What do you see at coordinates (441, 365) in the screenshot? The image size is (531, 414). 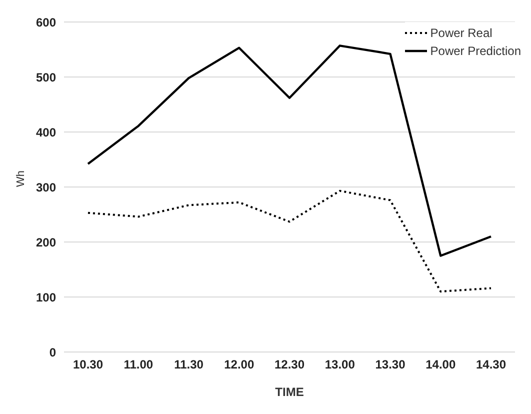 I see `x-tick-label: 14.00` at bounding box center [441, 365].